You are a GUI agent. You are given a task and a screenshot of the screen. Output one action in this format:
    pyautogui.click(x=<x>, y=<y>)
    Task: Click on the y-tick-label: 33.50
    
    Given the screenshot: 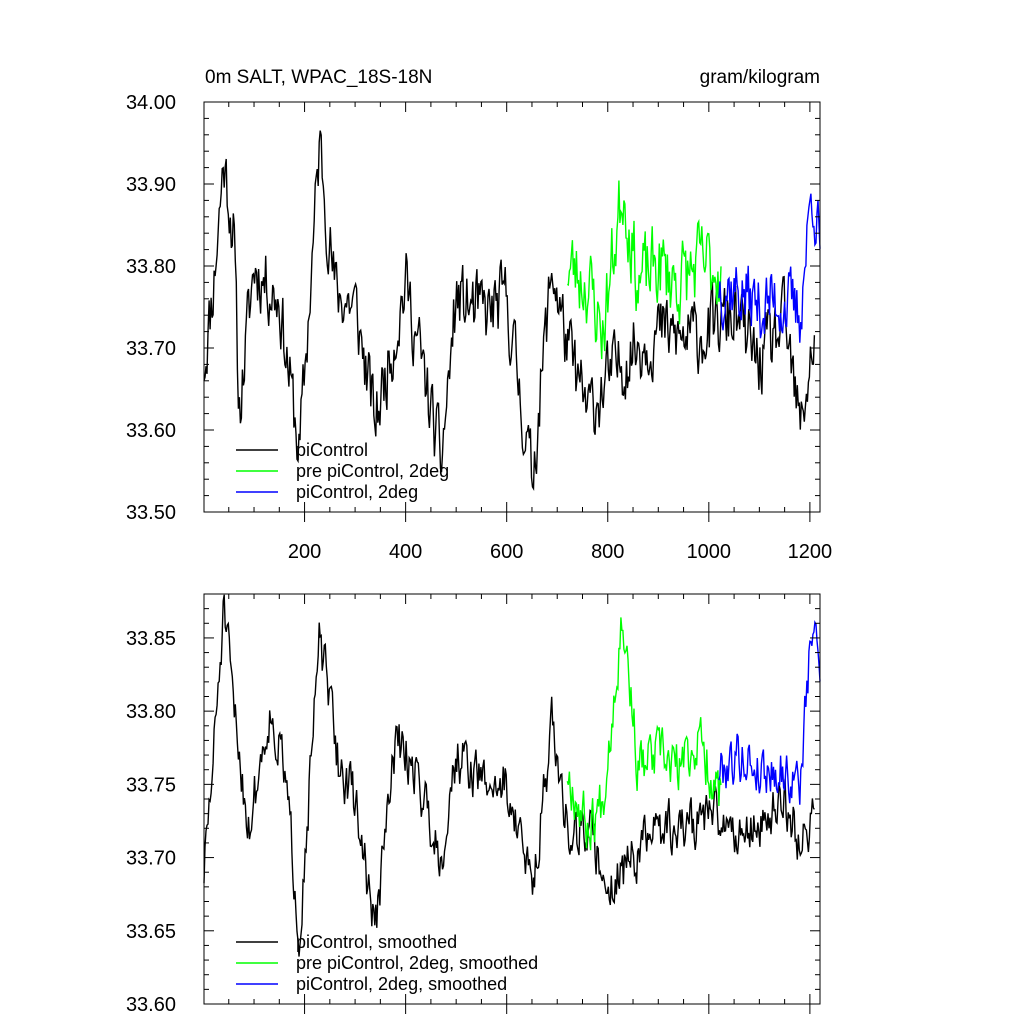 What is the action you would take?
    pyautogui.click(x=151, y=513)
    